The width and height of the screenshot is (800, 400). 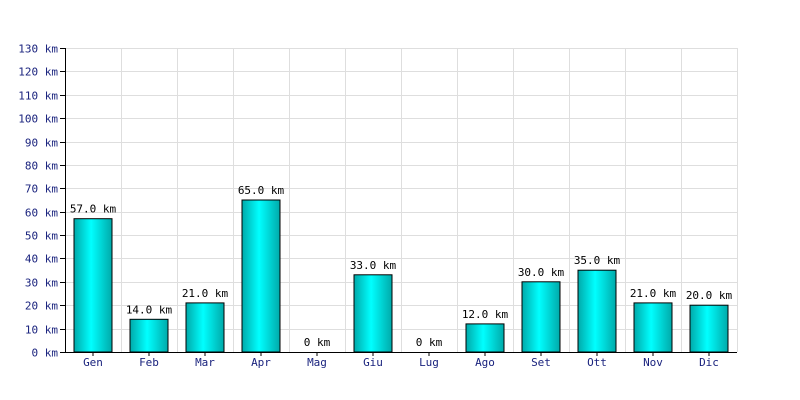 I want to click on y-tick-label: 90 km, so click(x=41, y=143).